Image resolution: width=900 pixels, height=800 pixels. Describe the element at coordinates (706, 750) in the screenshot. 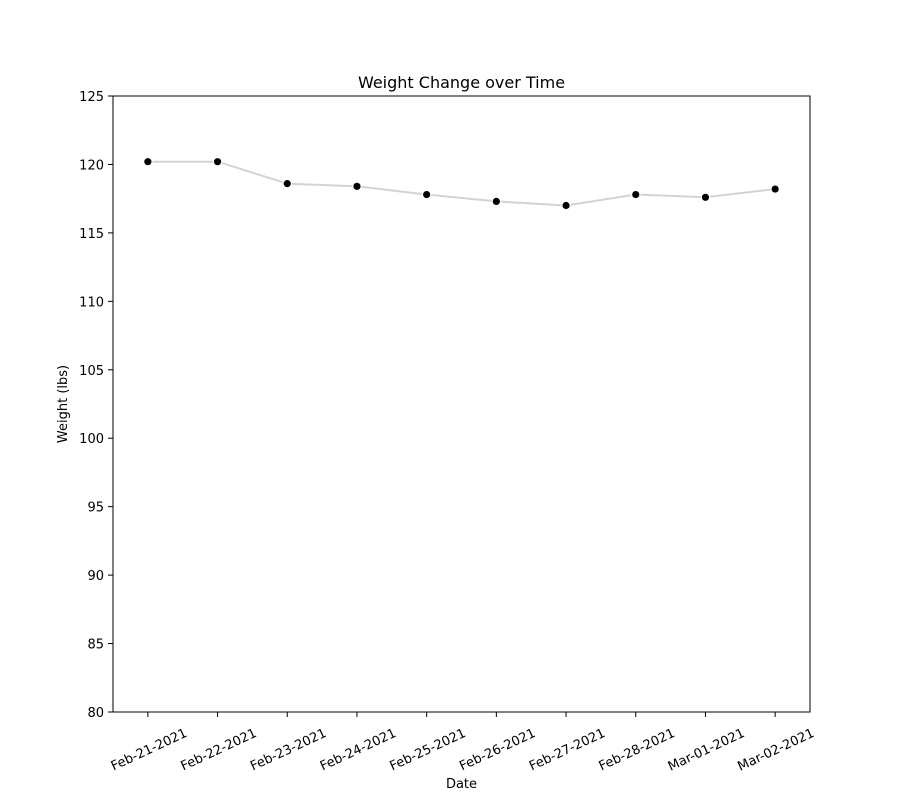

I see `x-tick-label: Mar-01-2021` at that location.